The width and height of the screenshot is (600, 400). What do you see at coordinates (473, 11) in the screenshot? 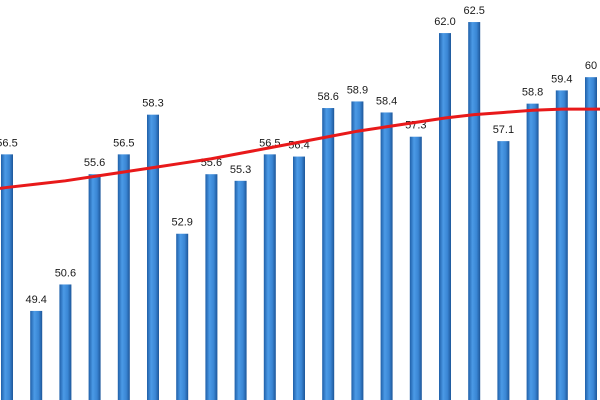
I see `data-label-17: 62.5` at bounding box center [473, 11].